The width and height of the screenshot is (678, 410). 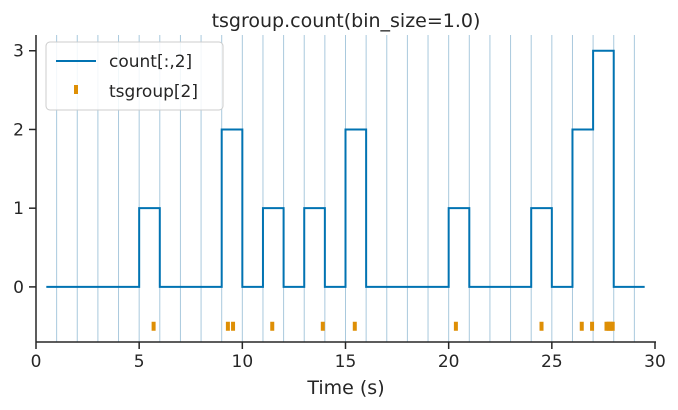 What do you see at coordinates (18, 130) in the screenshot?
I see `y-tick-label: 2` at bounding box center [18, 130].